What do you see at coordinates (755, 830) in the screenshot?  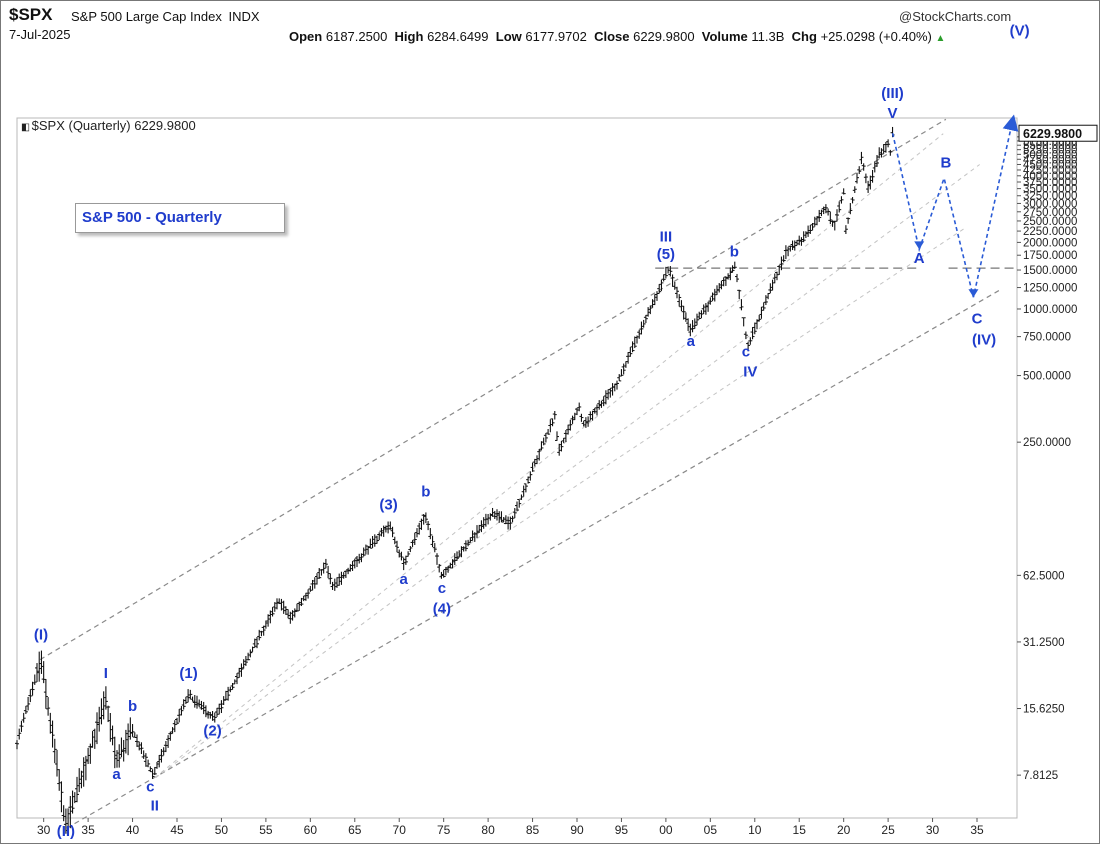 I see `x-tick-label: 10` at bounding box center [755, 830].